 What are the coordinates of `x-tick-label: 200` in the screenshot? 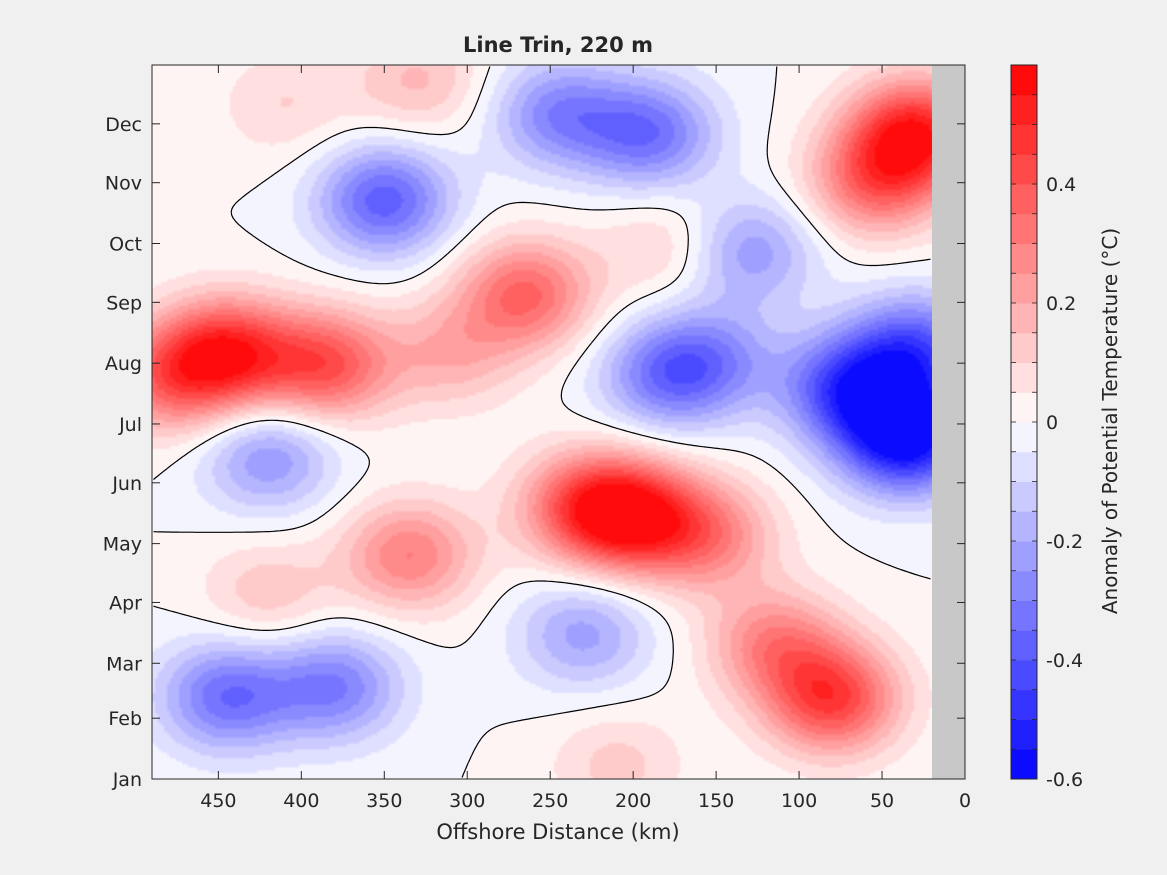 It's located at (633, 801).